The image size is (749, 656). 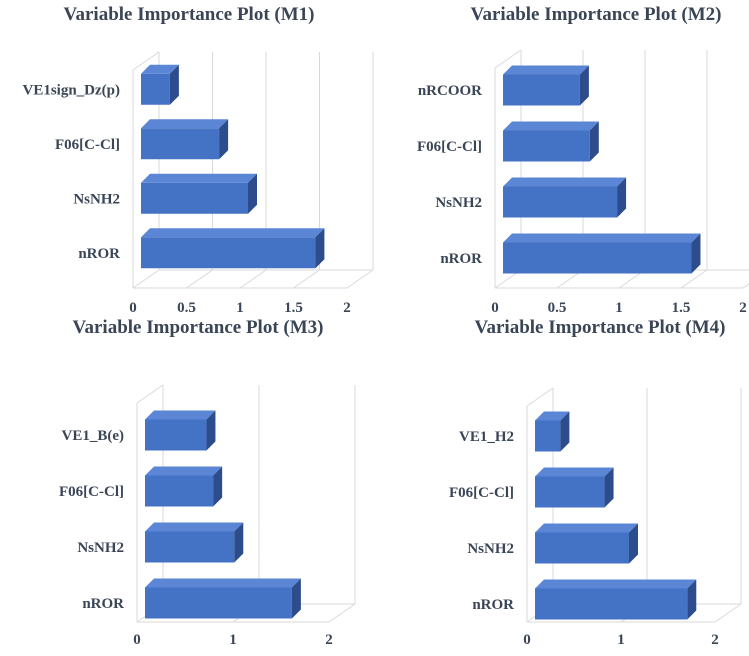 What do you see at coordinates (596, 14) in the screenshot?
I see `chart-title: Variable Importance Plot (M2)` at bounding box center [596, 14].